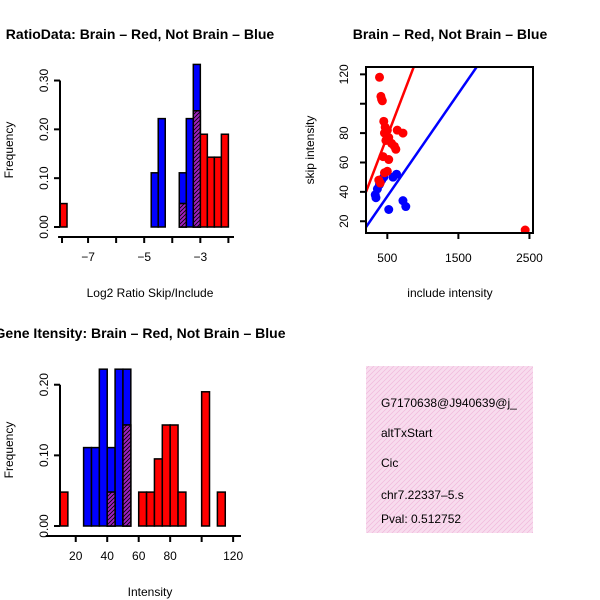 The image size is (600, 600). I want to click on y-tick-label: 80, so click(344, 133).